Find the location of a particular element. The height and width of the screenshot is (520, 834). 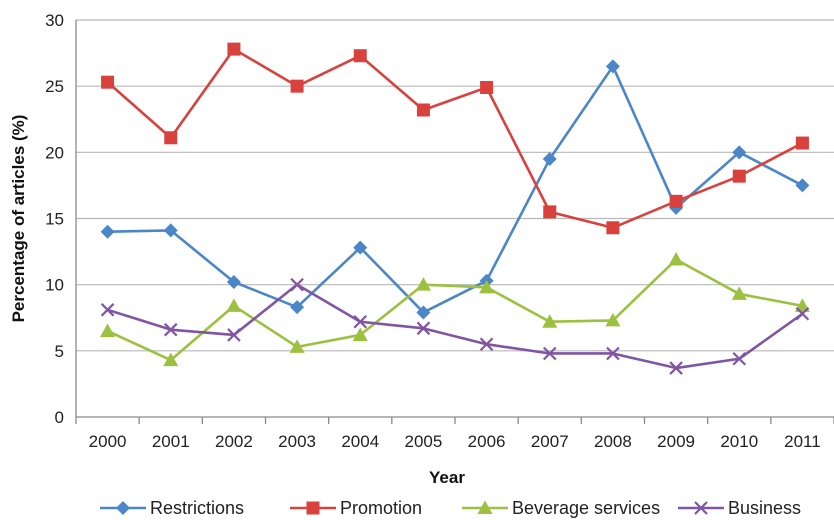

x-tick-label: 2004 is located at coordinates (360, 441).